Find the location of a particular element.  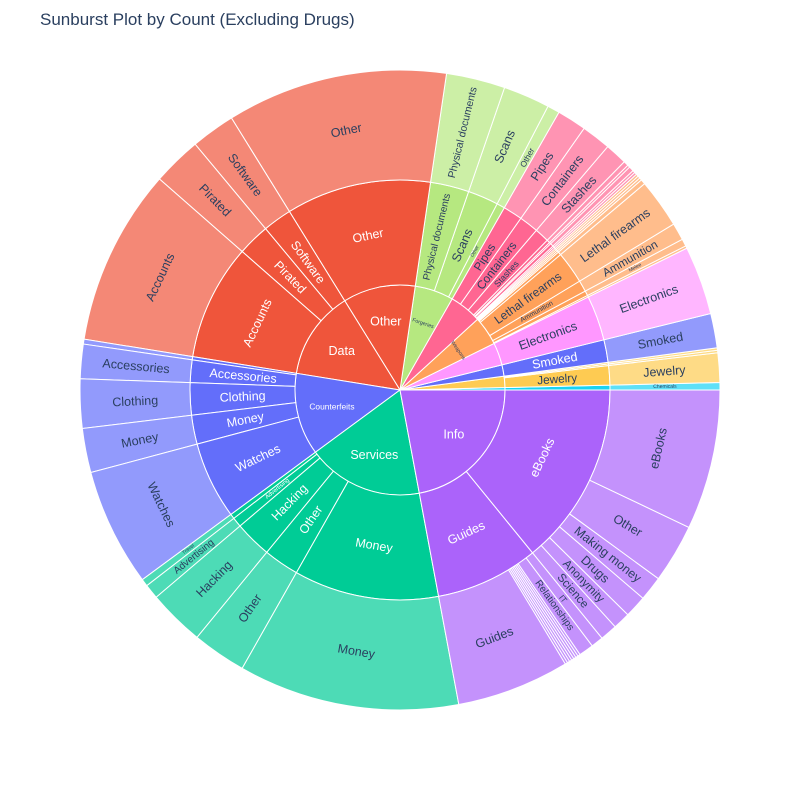

sunburst-segment-info-ebooks-ebooks is located at coordinates (654, 459).